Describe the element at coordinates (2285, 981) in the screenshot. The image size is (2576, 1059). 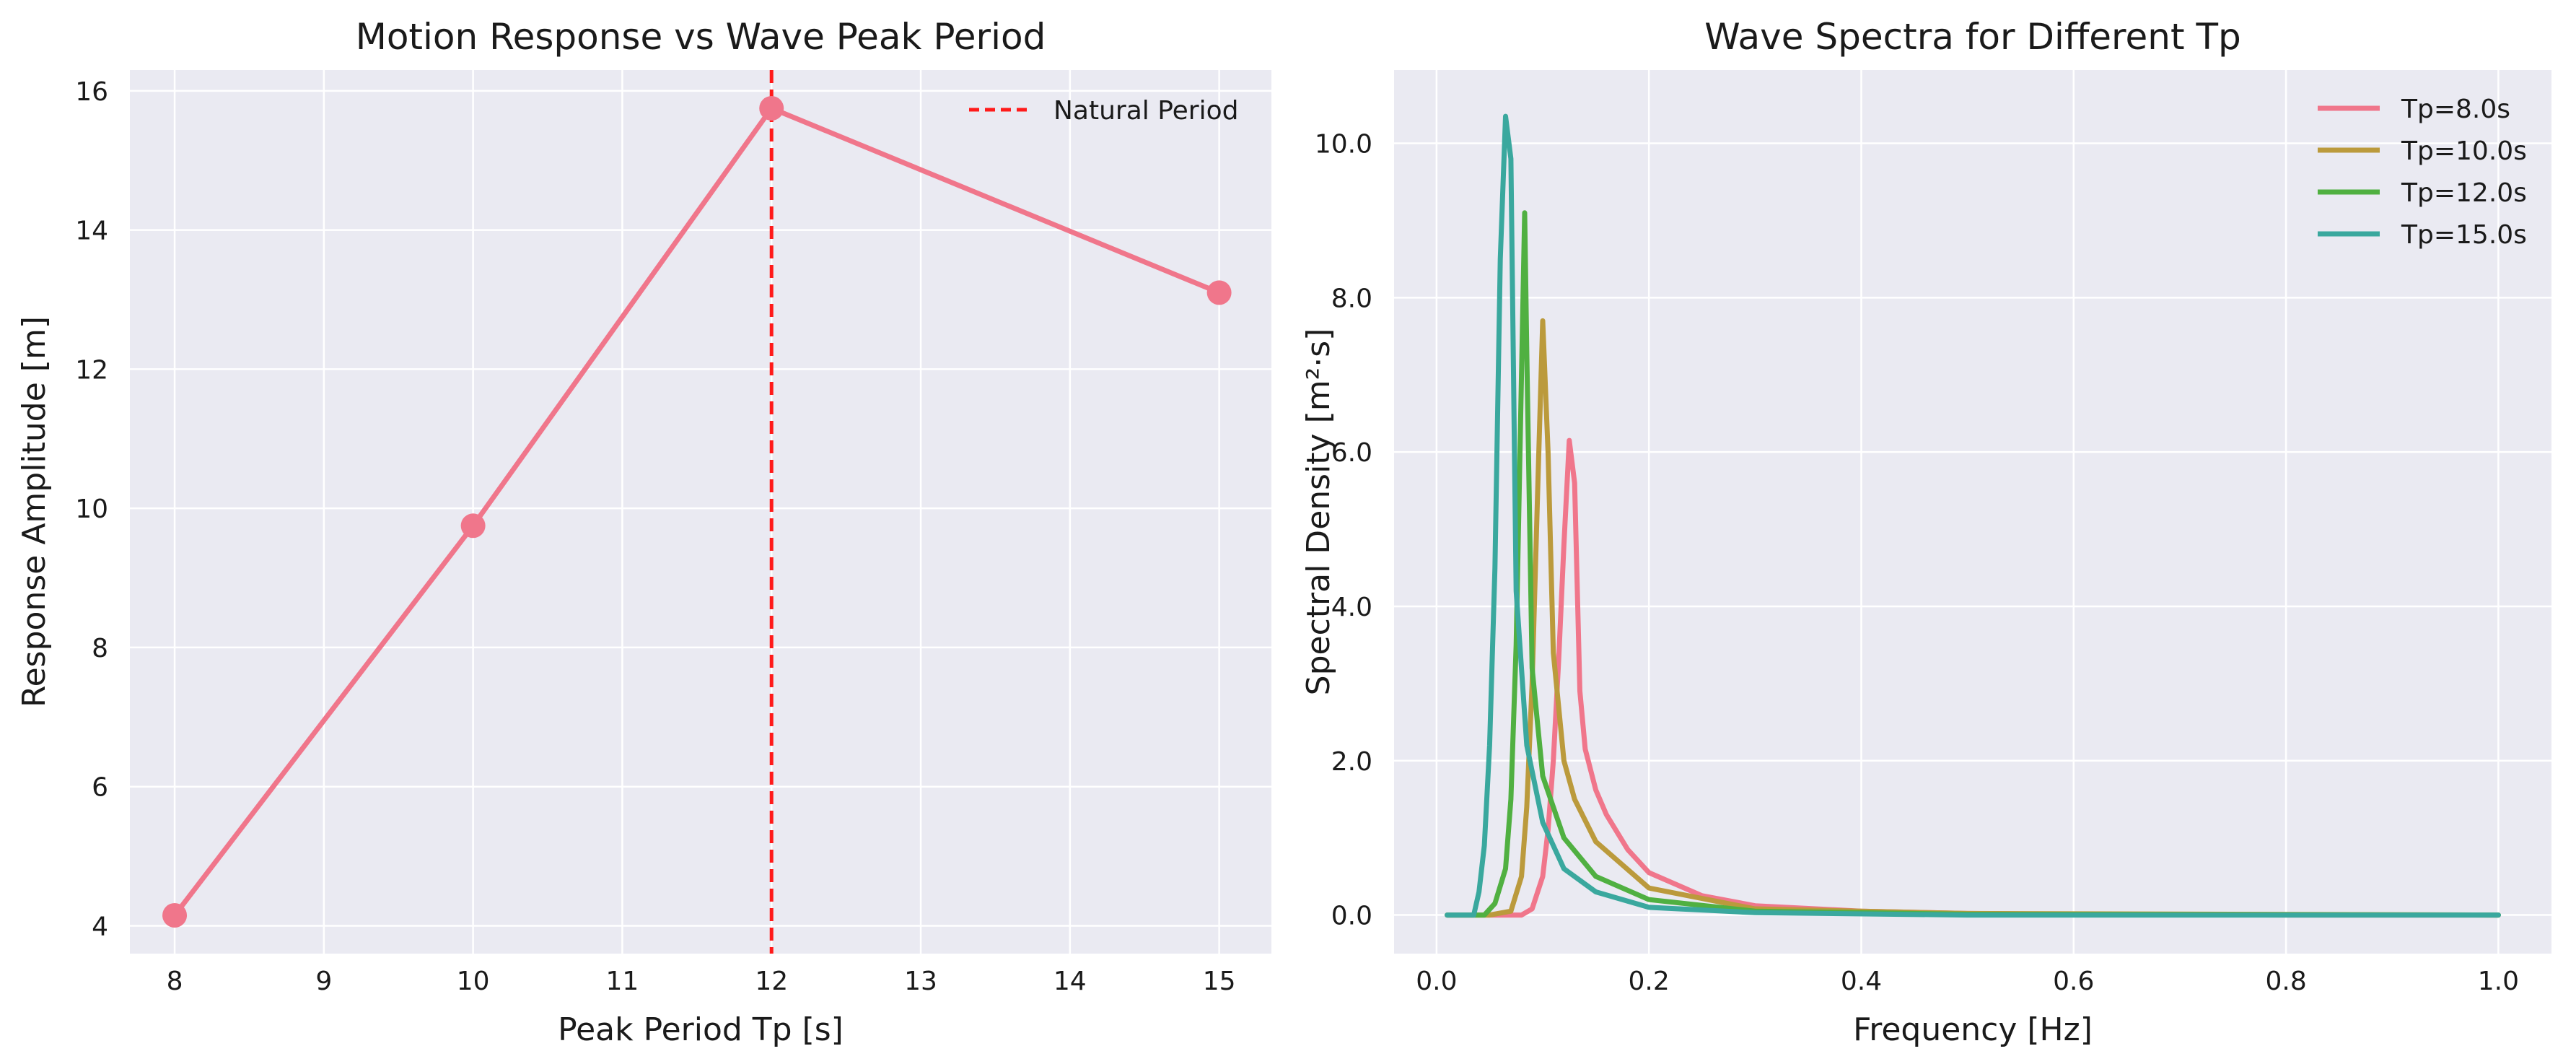
I see `x-tick-label: 0.8` at that location.